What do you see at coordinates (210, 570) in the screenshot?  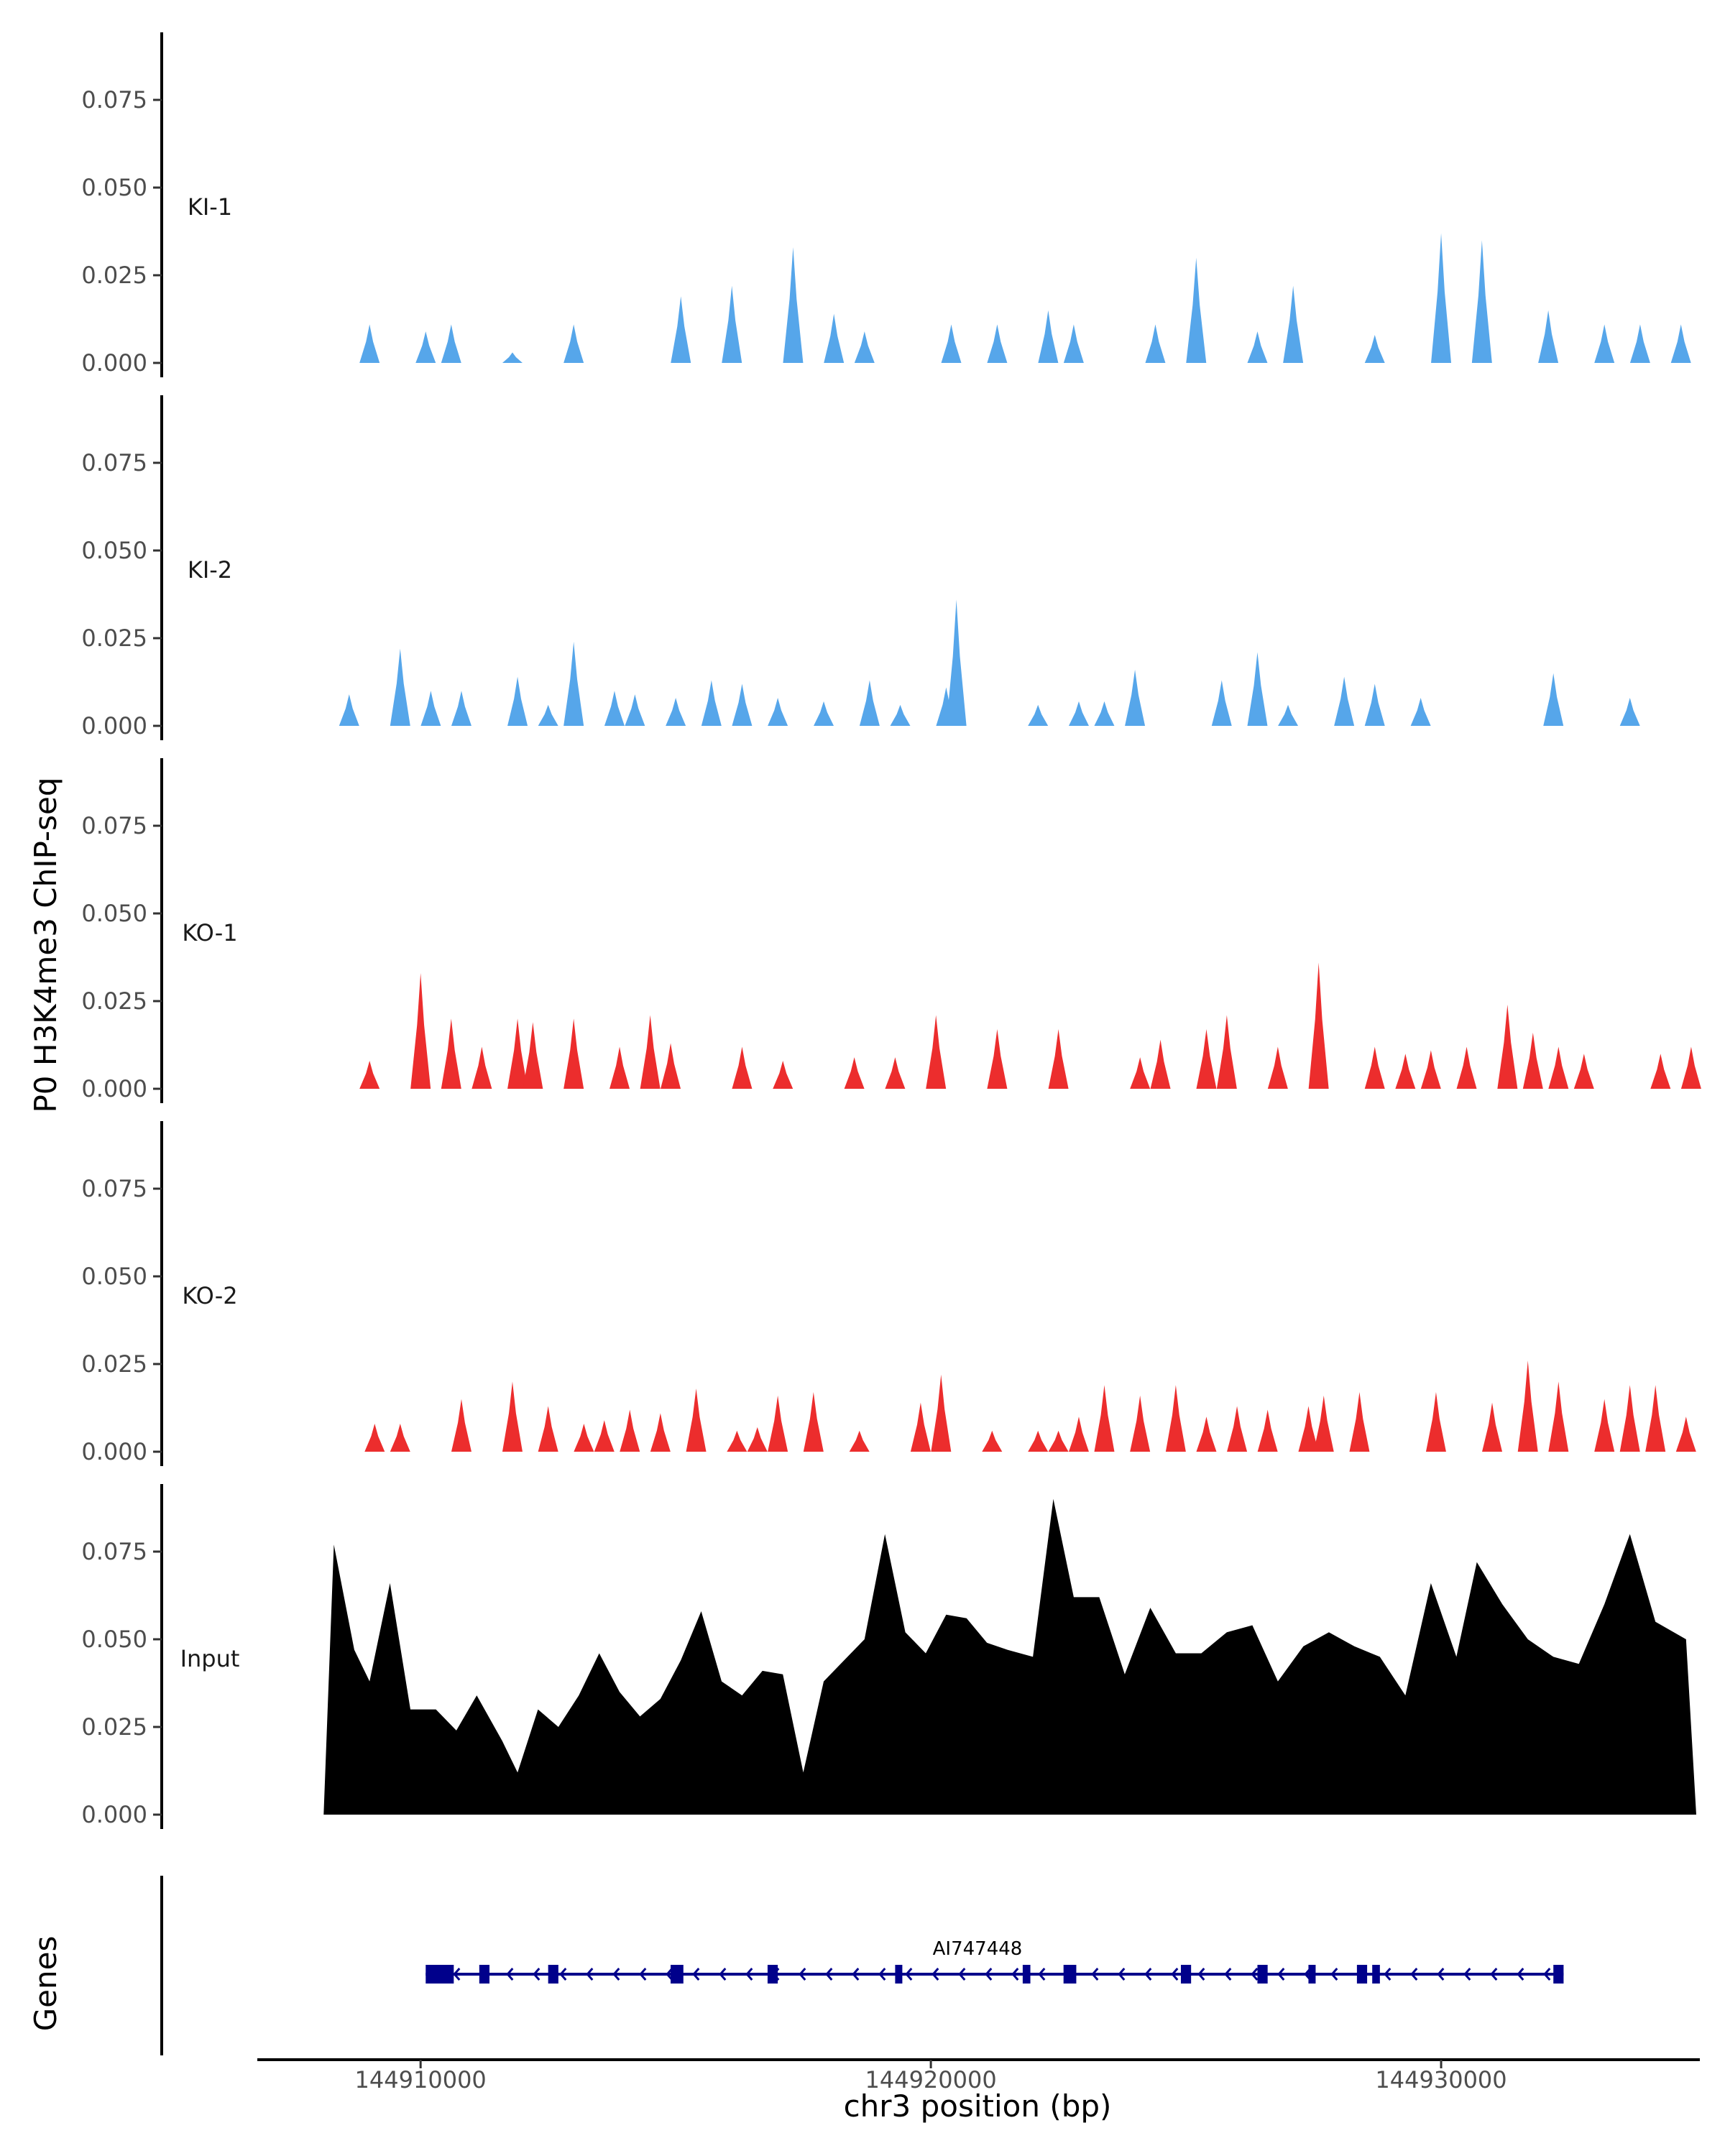 I see `track-label: KI-2` at bounding box center [210, 570].